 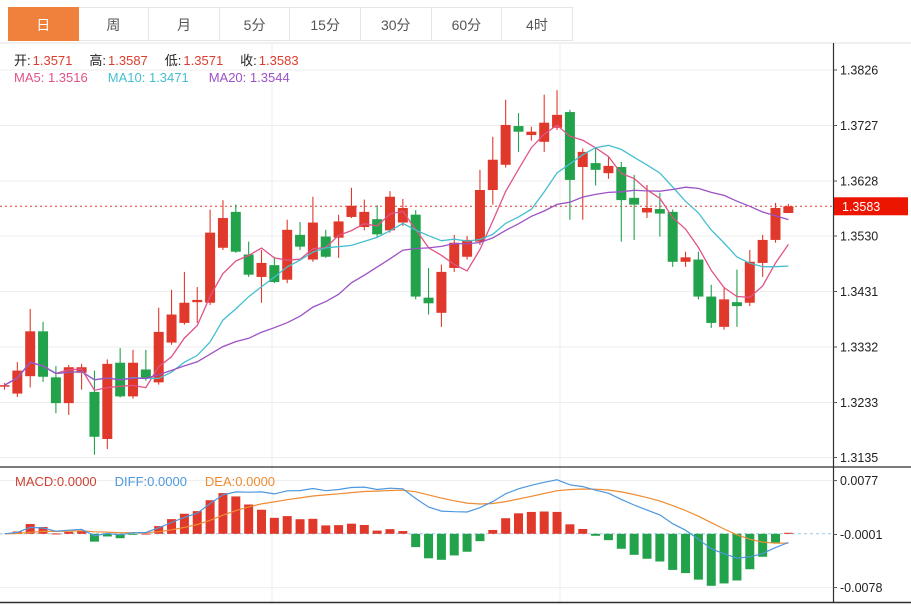 I want to click on close-value: 1.3583, so click(x=278, y=60).